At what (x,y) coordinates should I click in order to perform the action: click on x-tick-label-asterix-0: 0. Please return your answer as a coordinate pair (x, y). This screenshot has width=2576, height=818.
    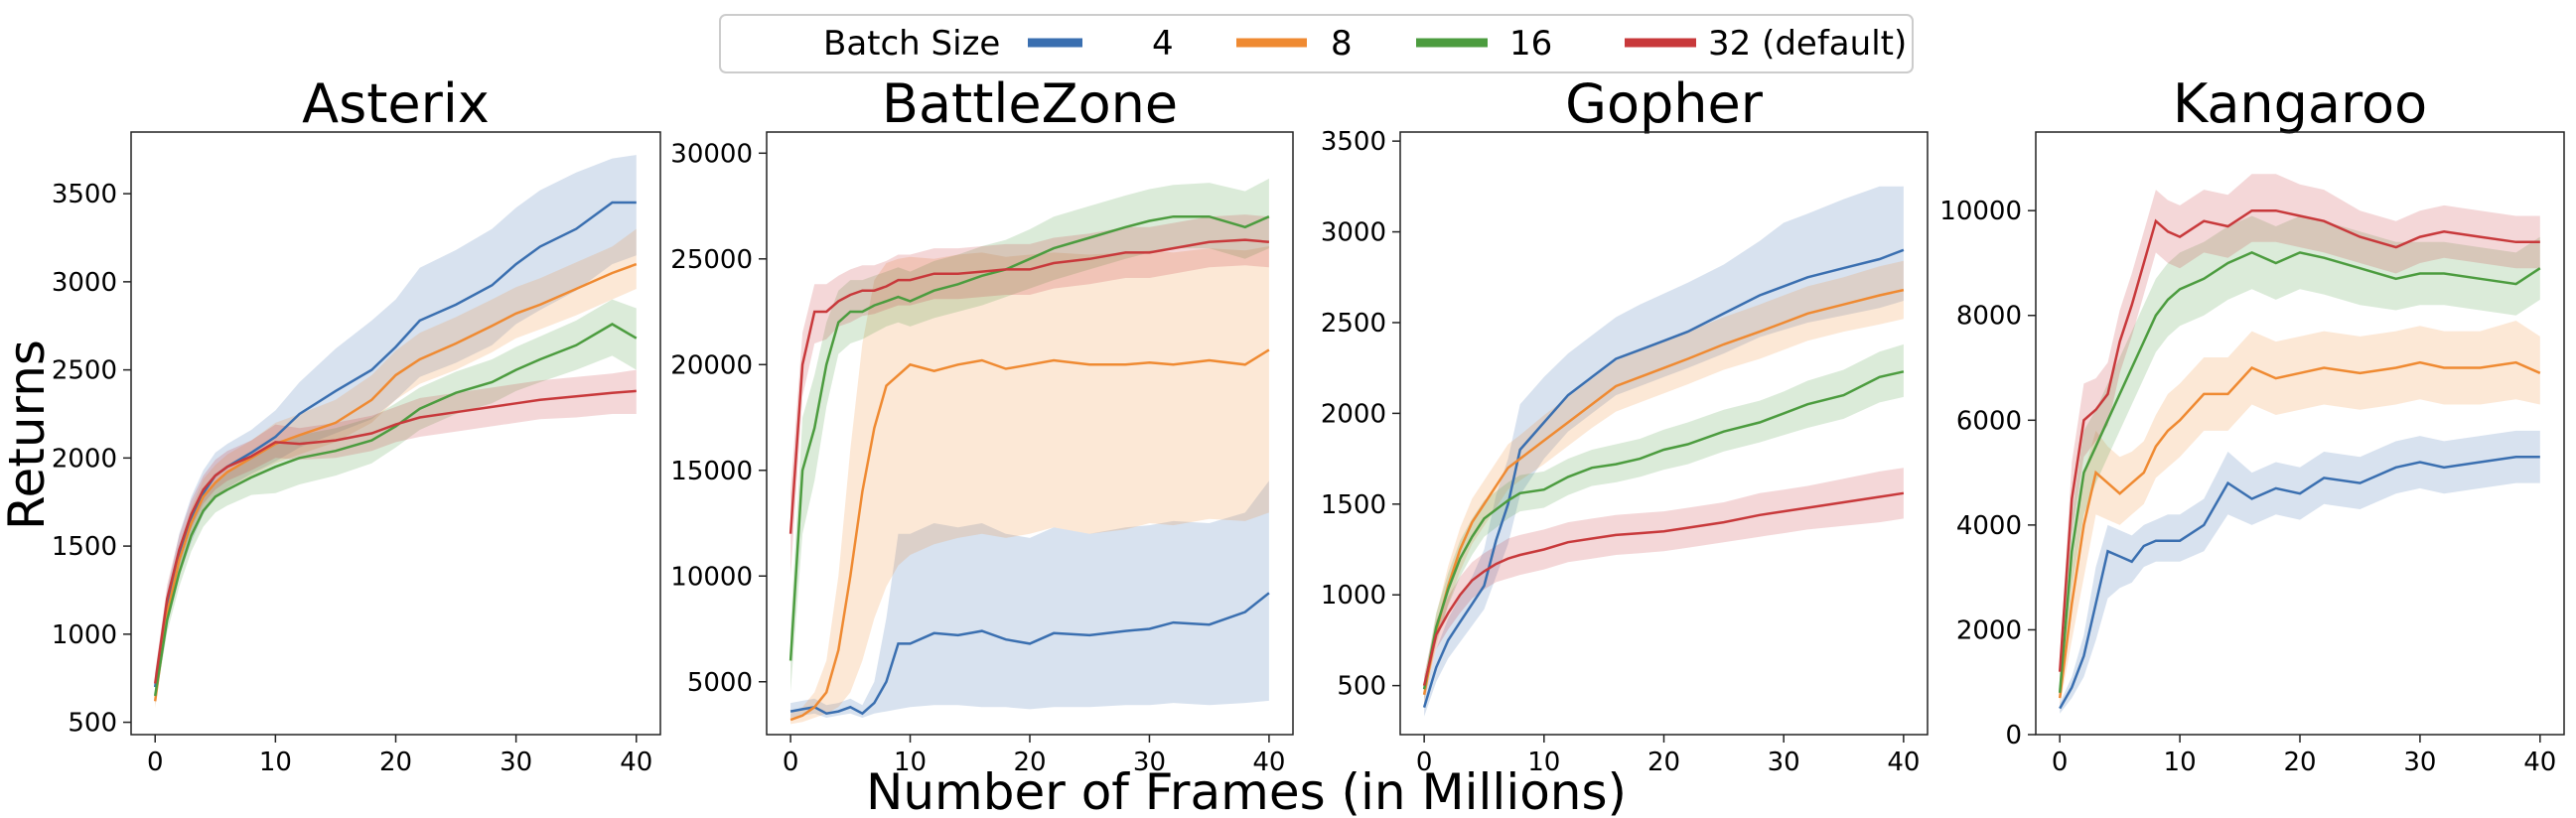
    Looking at the image, I should click on (155, 762).